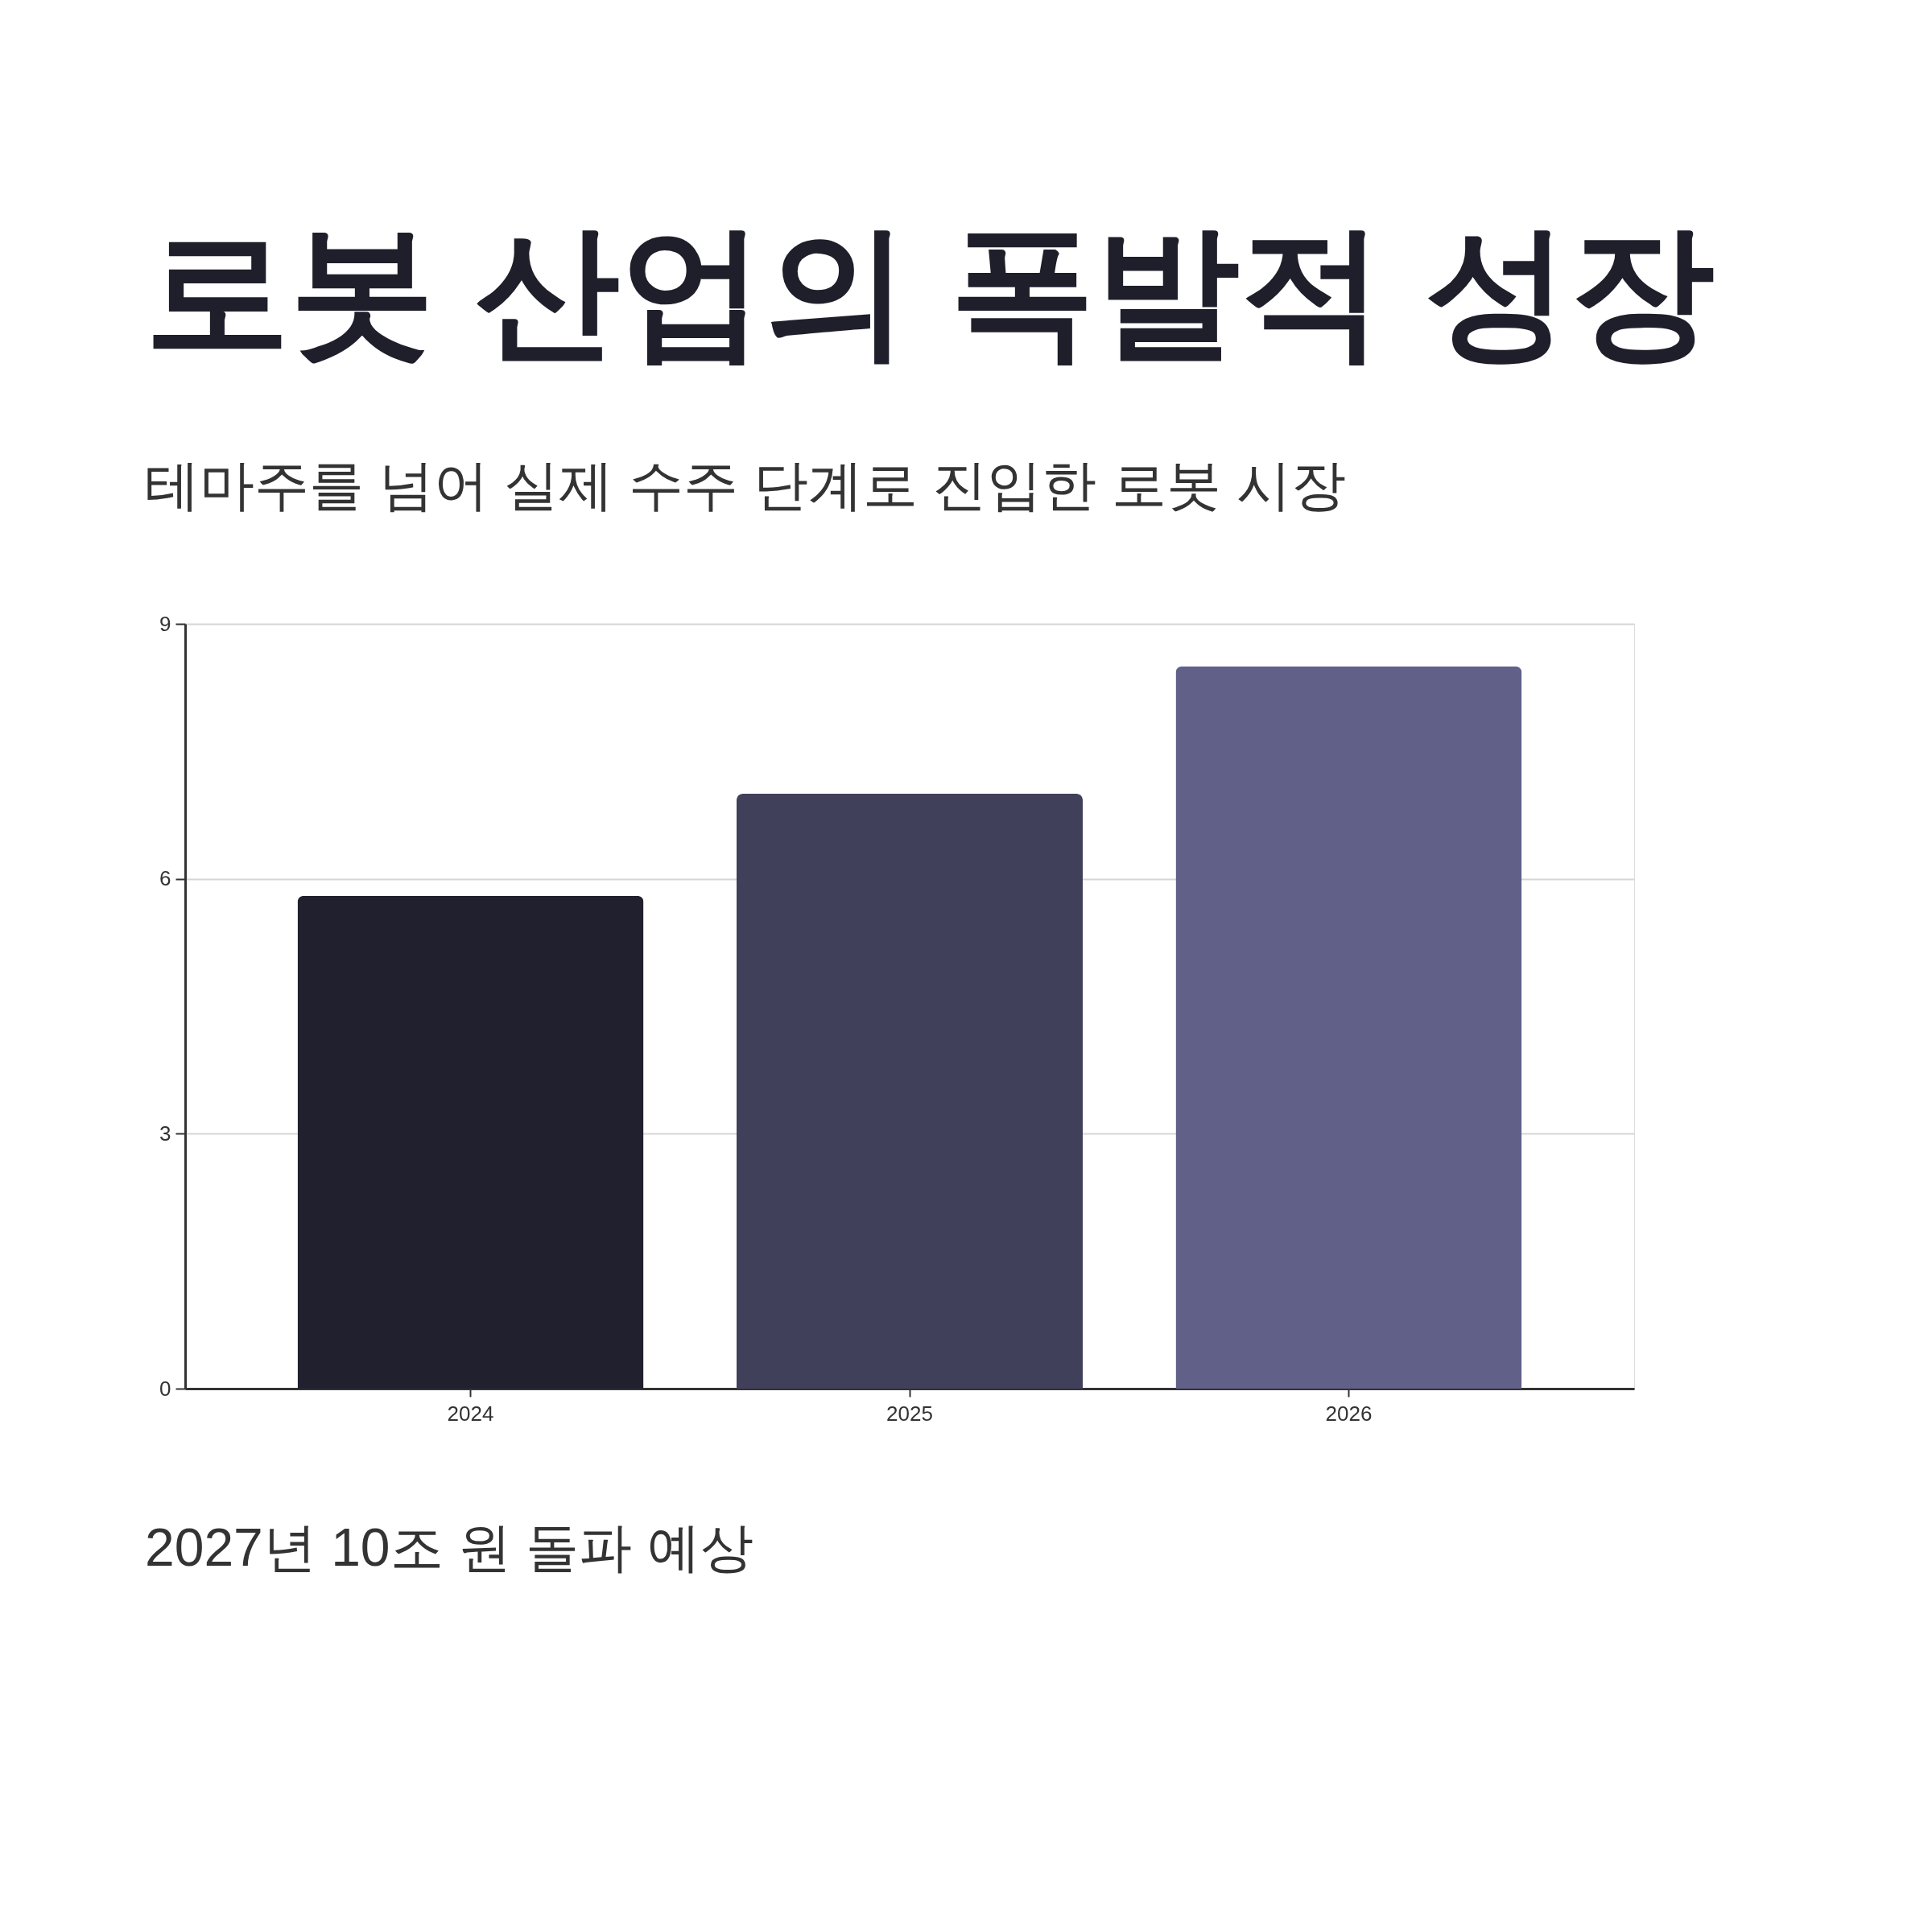 The height and width of the screenshot is (1932, 1932). Describe the element at coordinates (165, 1133) in the screenshot. I see `y-tick-label: 3` at that location.